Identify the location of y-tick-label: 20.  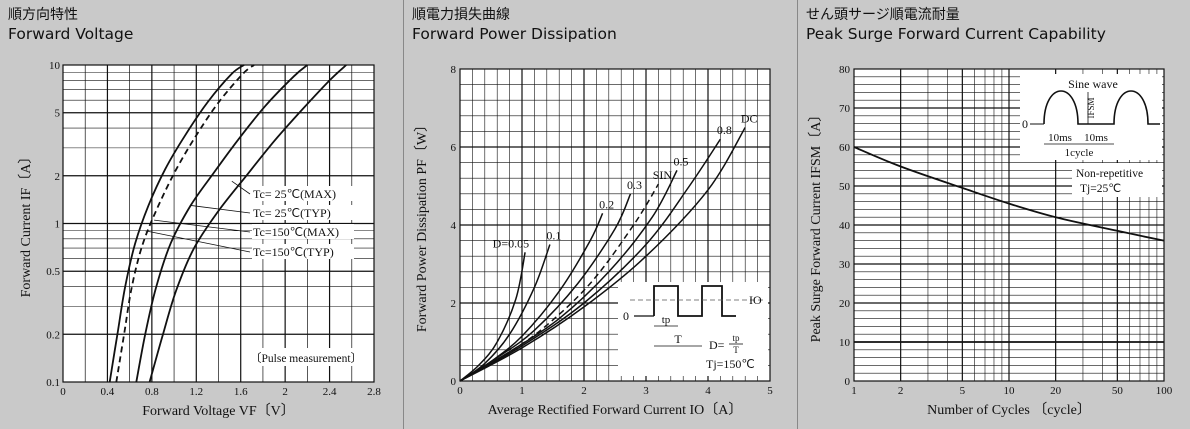
(845, 304).